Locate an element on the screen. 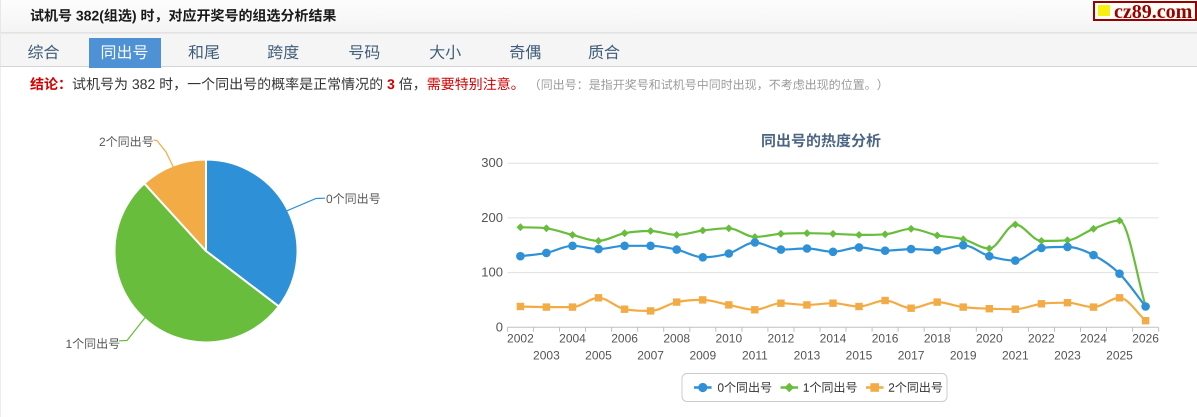  svg-text: 2010 is located at coordinates (728, 339).